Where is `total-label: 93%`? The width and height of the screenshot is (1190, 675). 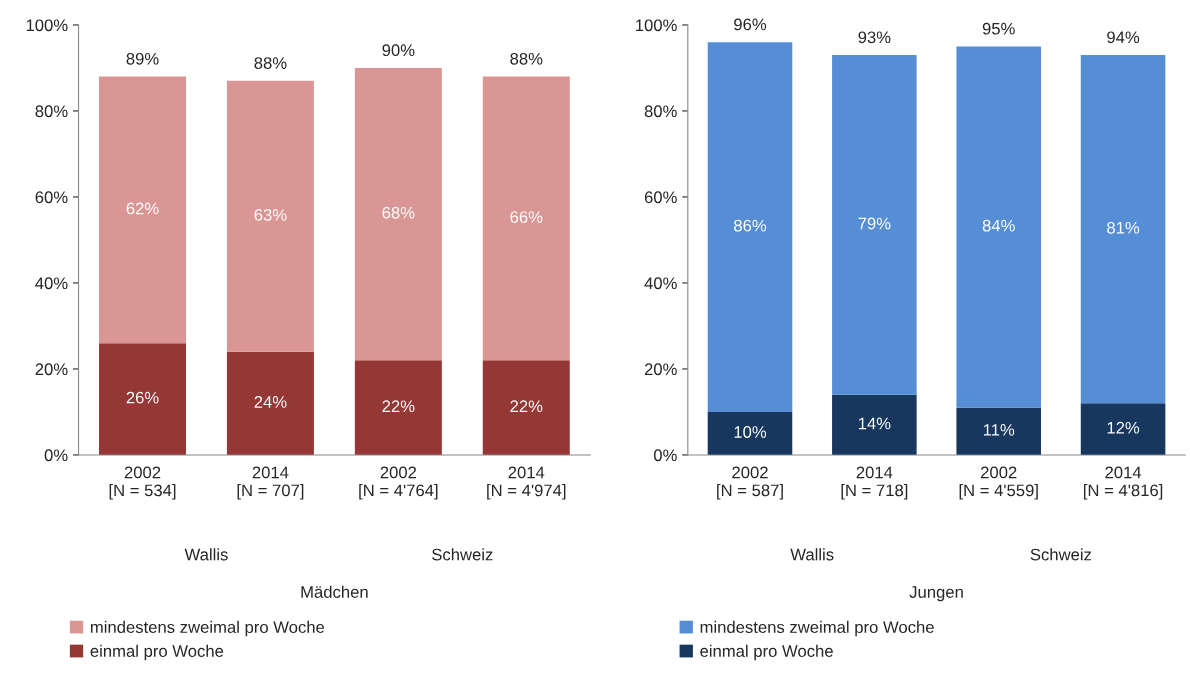 total-label: 93% is located at coordinates (874, 37).